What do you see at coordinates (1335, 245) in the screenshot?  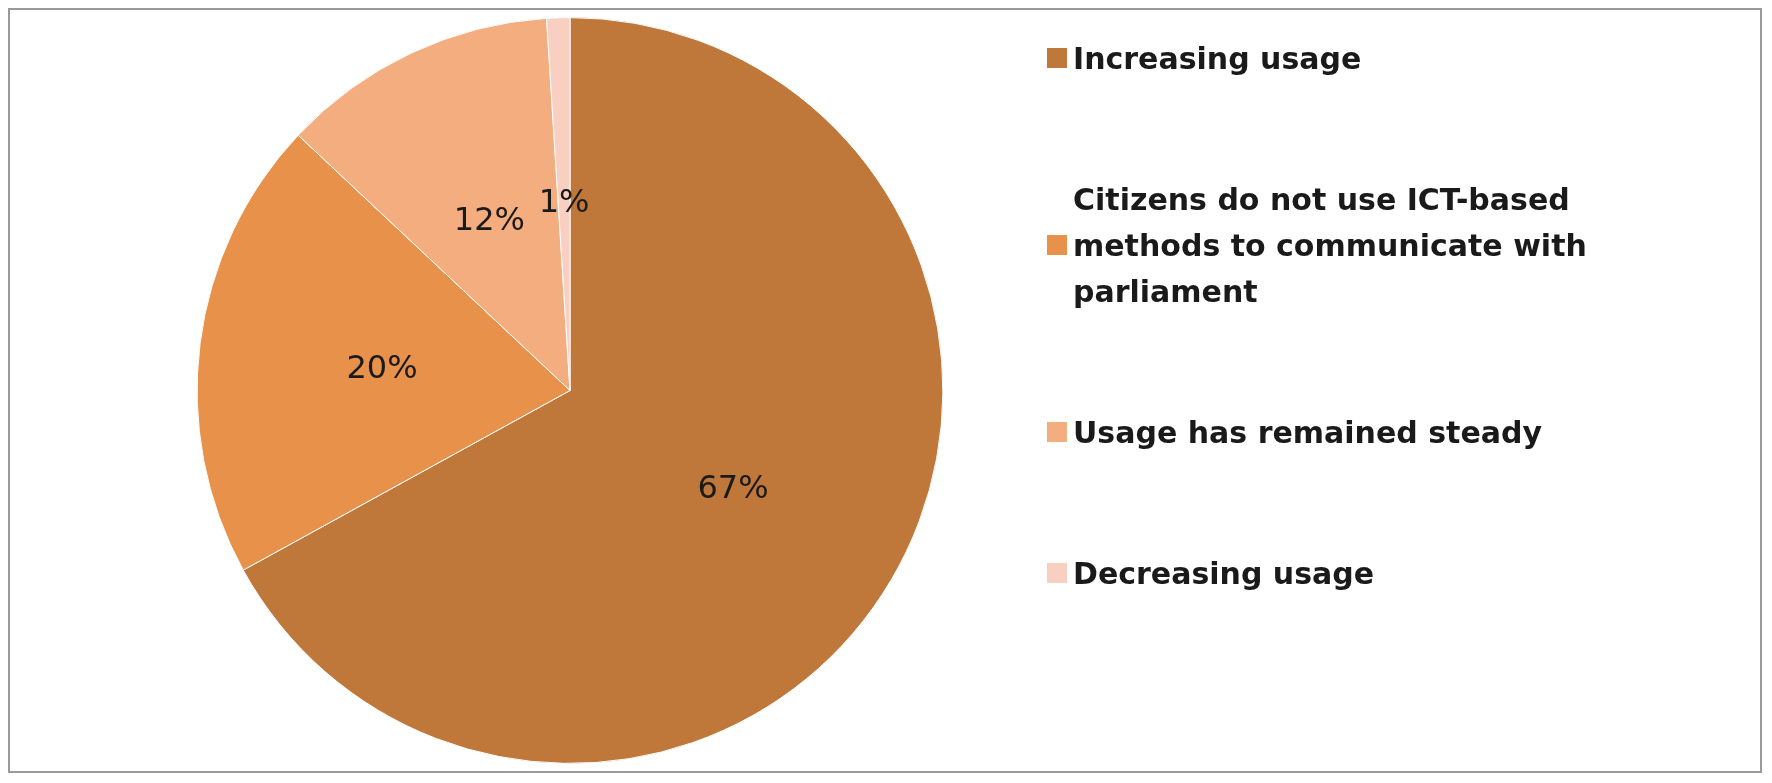 I see `legend-label: Citizens do not use ICT-based methods to communicate with parliament` at bounding box center [1335, 245].